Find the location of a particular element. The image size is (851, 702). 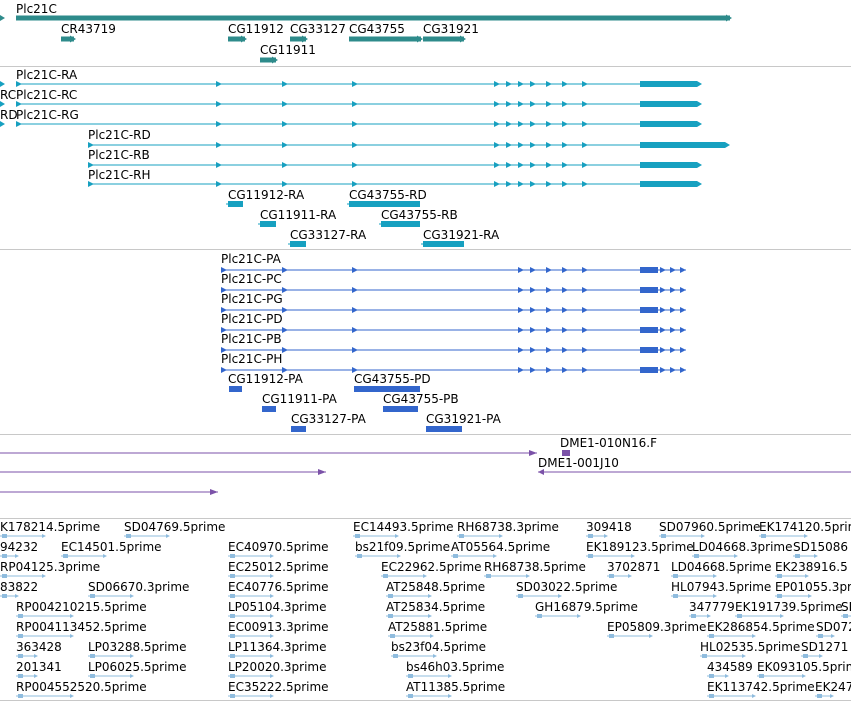

est-label: EK247 is located at coordinates (833, 687).